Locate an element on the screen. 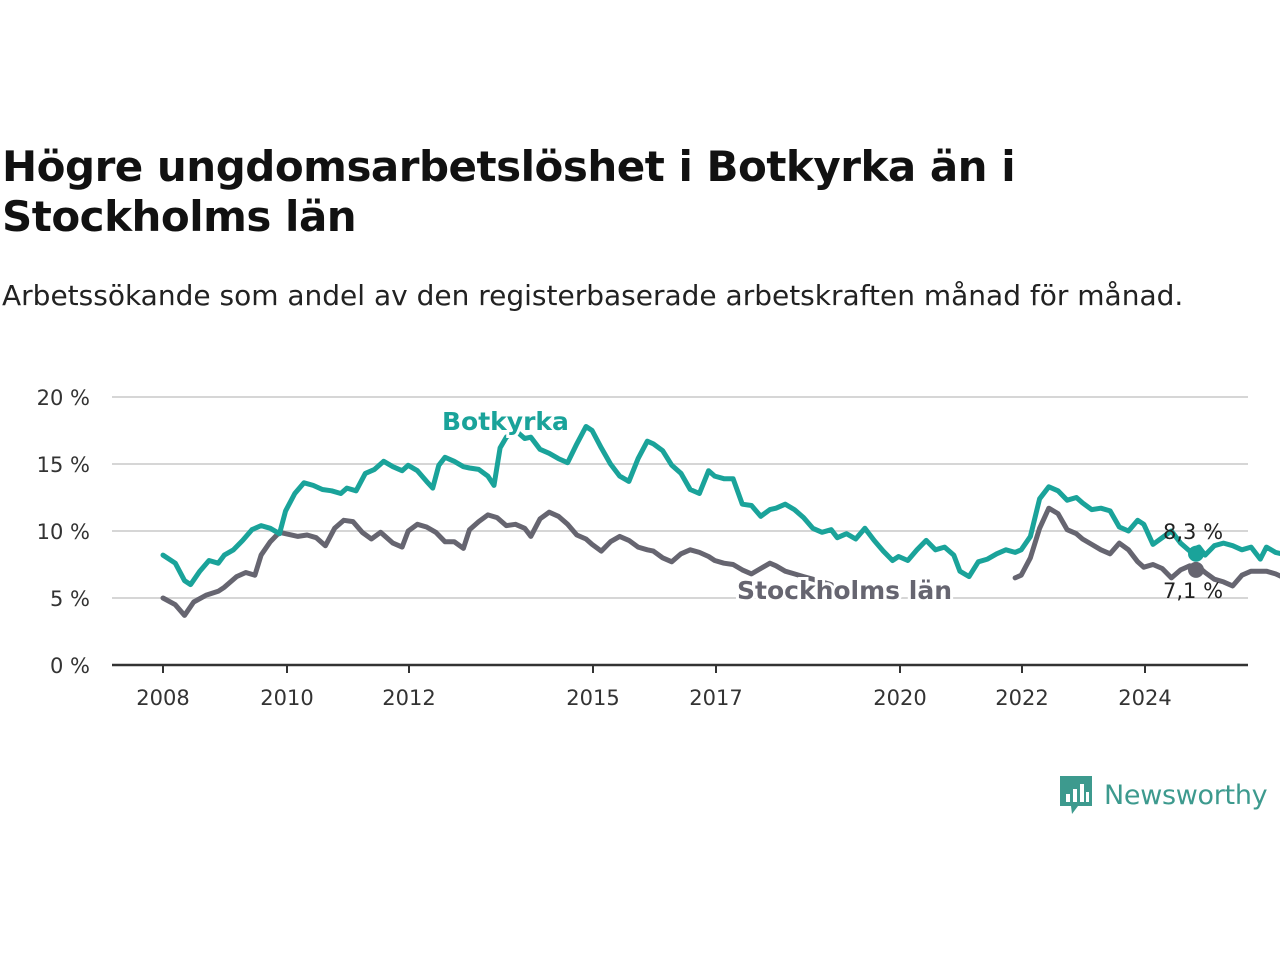  y-tick-label: 0 % is located at coordinates (70, 666).